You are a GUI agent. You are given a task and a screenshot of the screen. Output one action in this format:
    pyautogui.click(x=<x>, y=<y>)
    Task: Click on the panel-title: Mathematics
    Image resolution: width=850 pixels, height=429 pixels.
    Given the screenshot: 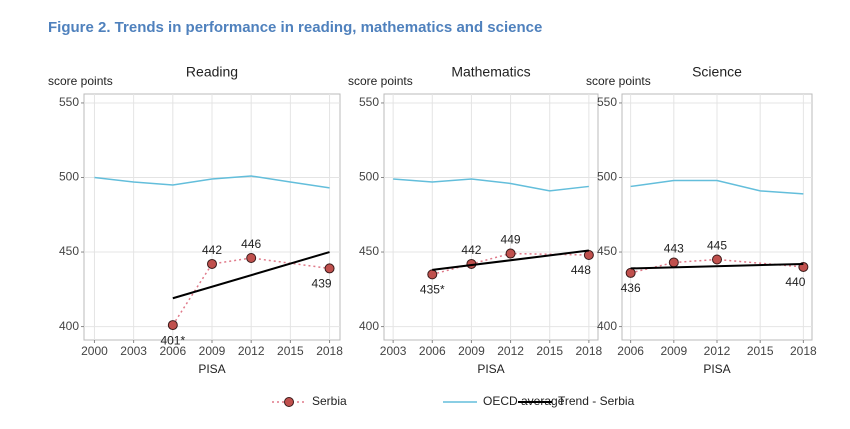 What is the action you would take?
    pyautogui.click(x=490, y=72)
    